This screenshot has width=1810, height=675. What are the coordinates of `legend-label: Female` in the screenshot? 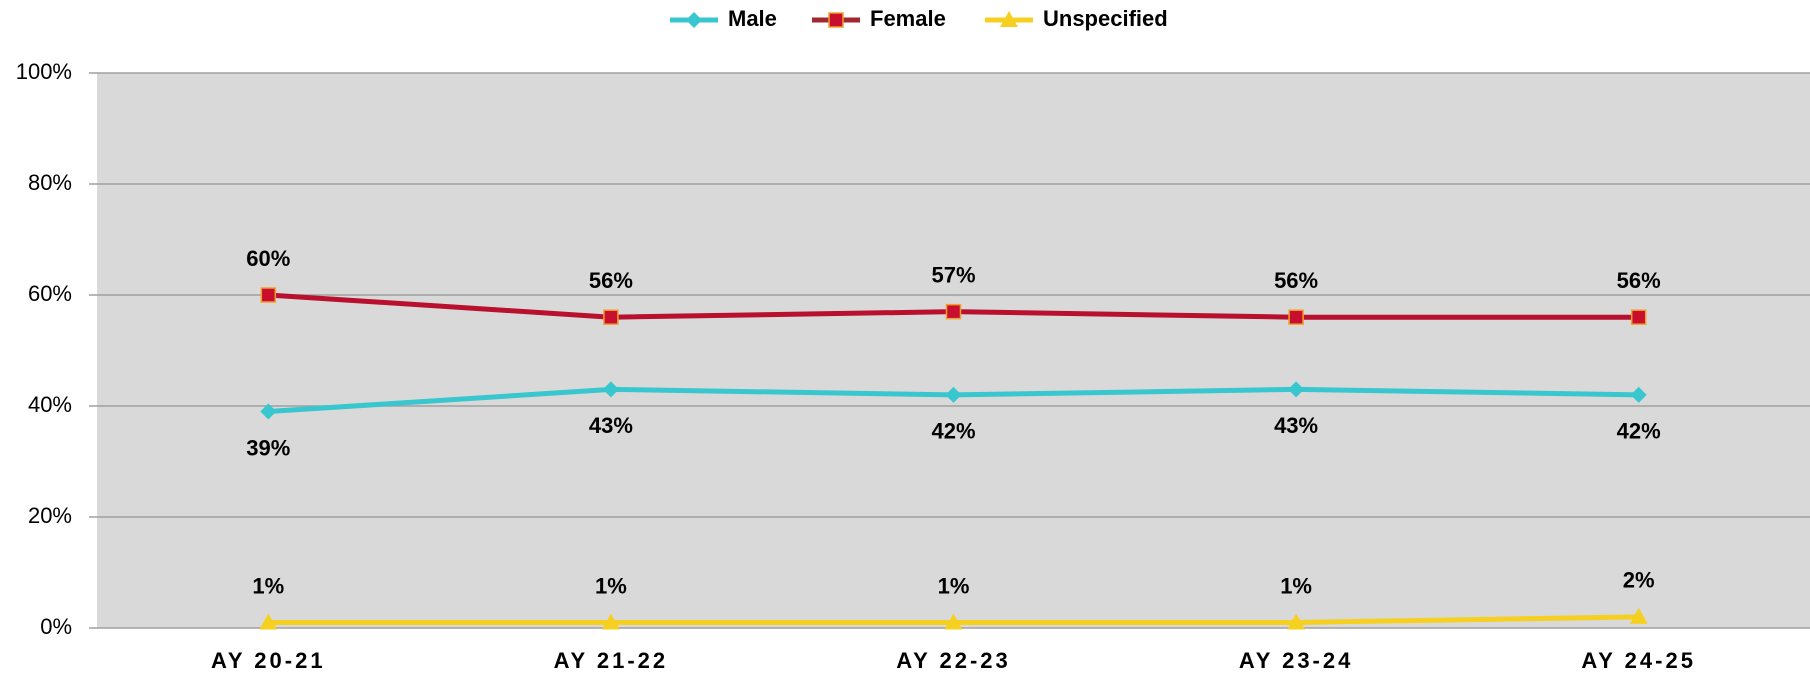 It's located at (908, 18).